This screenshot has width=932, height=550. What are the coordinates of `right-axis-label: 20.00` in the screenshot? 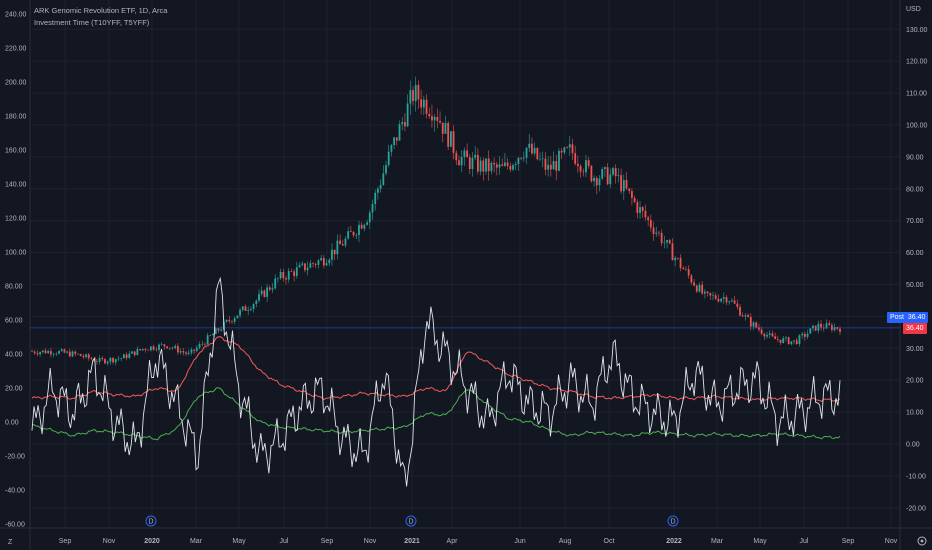 It's located at (915, 381).